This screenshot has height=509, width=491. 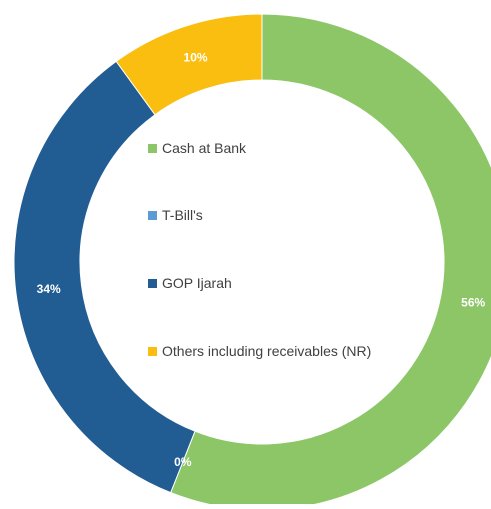 I want to click on legend-label-cash-at-bank: Cash at Bank, so click(x=204, y=148).